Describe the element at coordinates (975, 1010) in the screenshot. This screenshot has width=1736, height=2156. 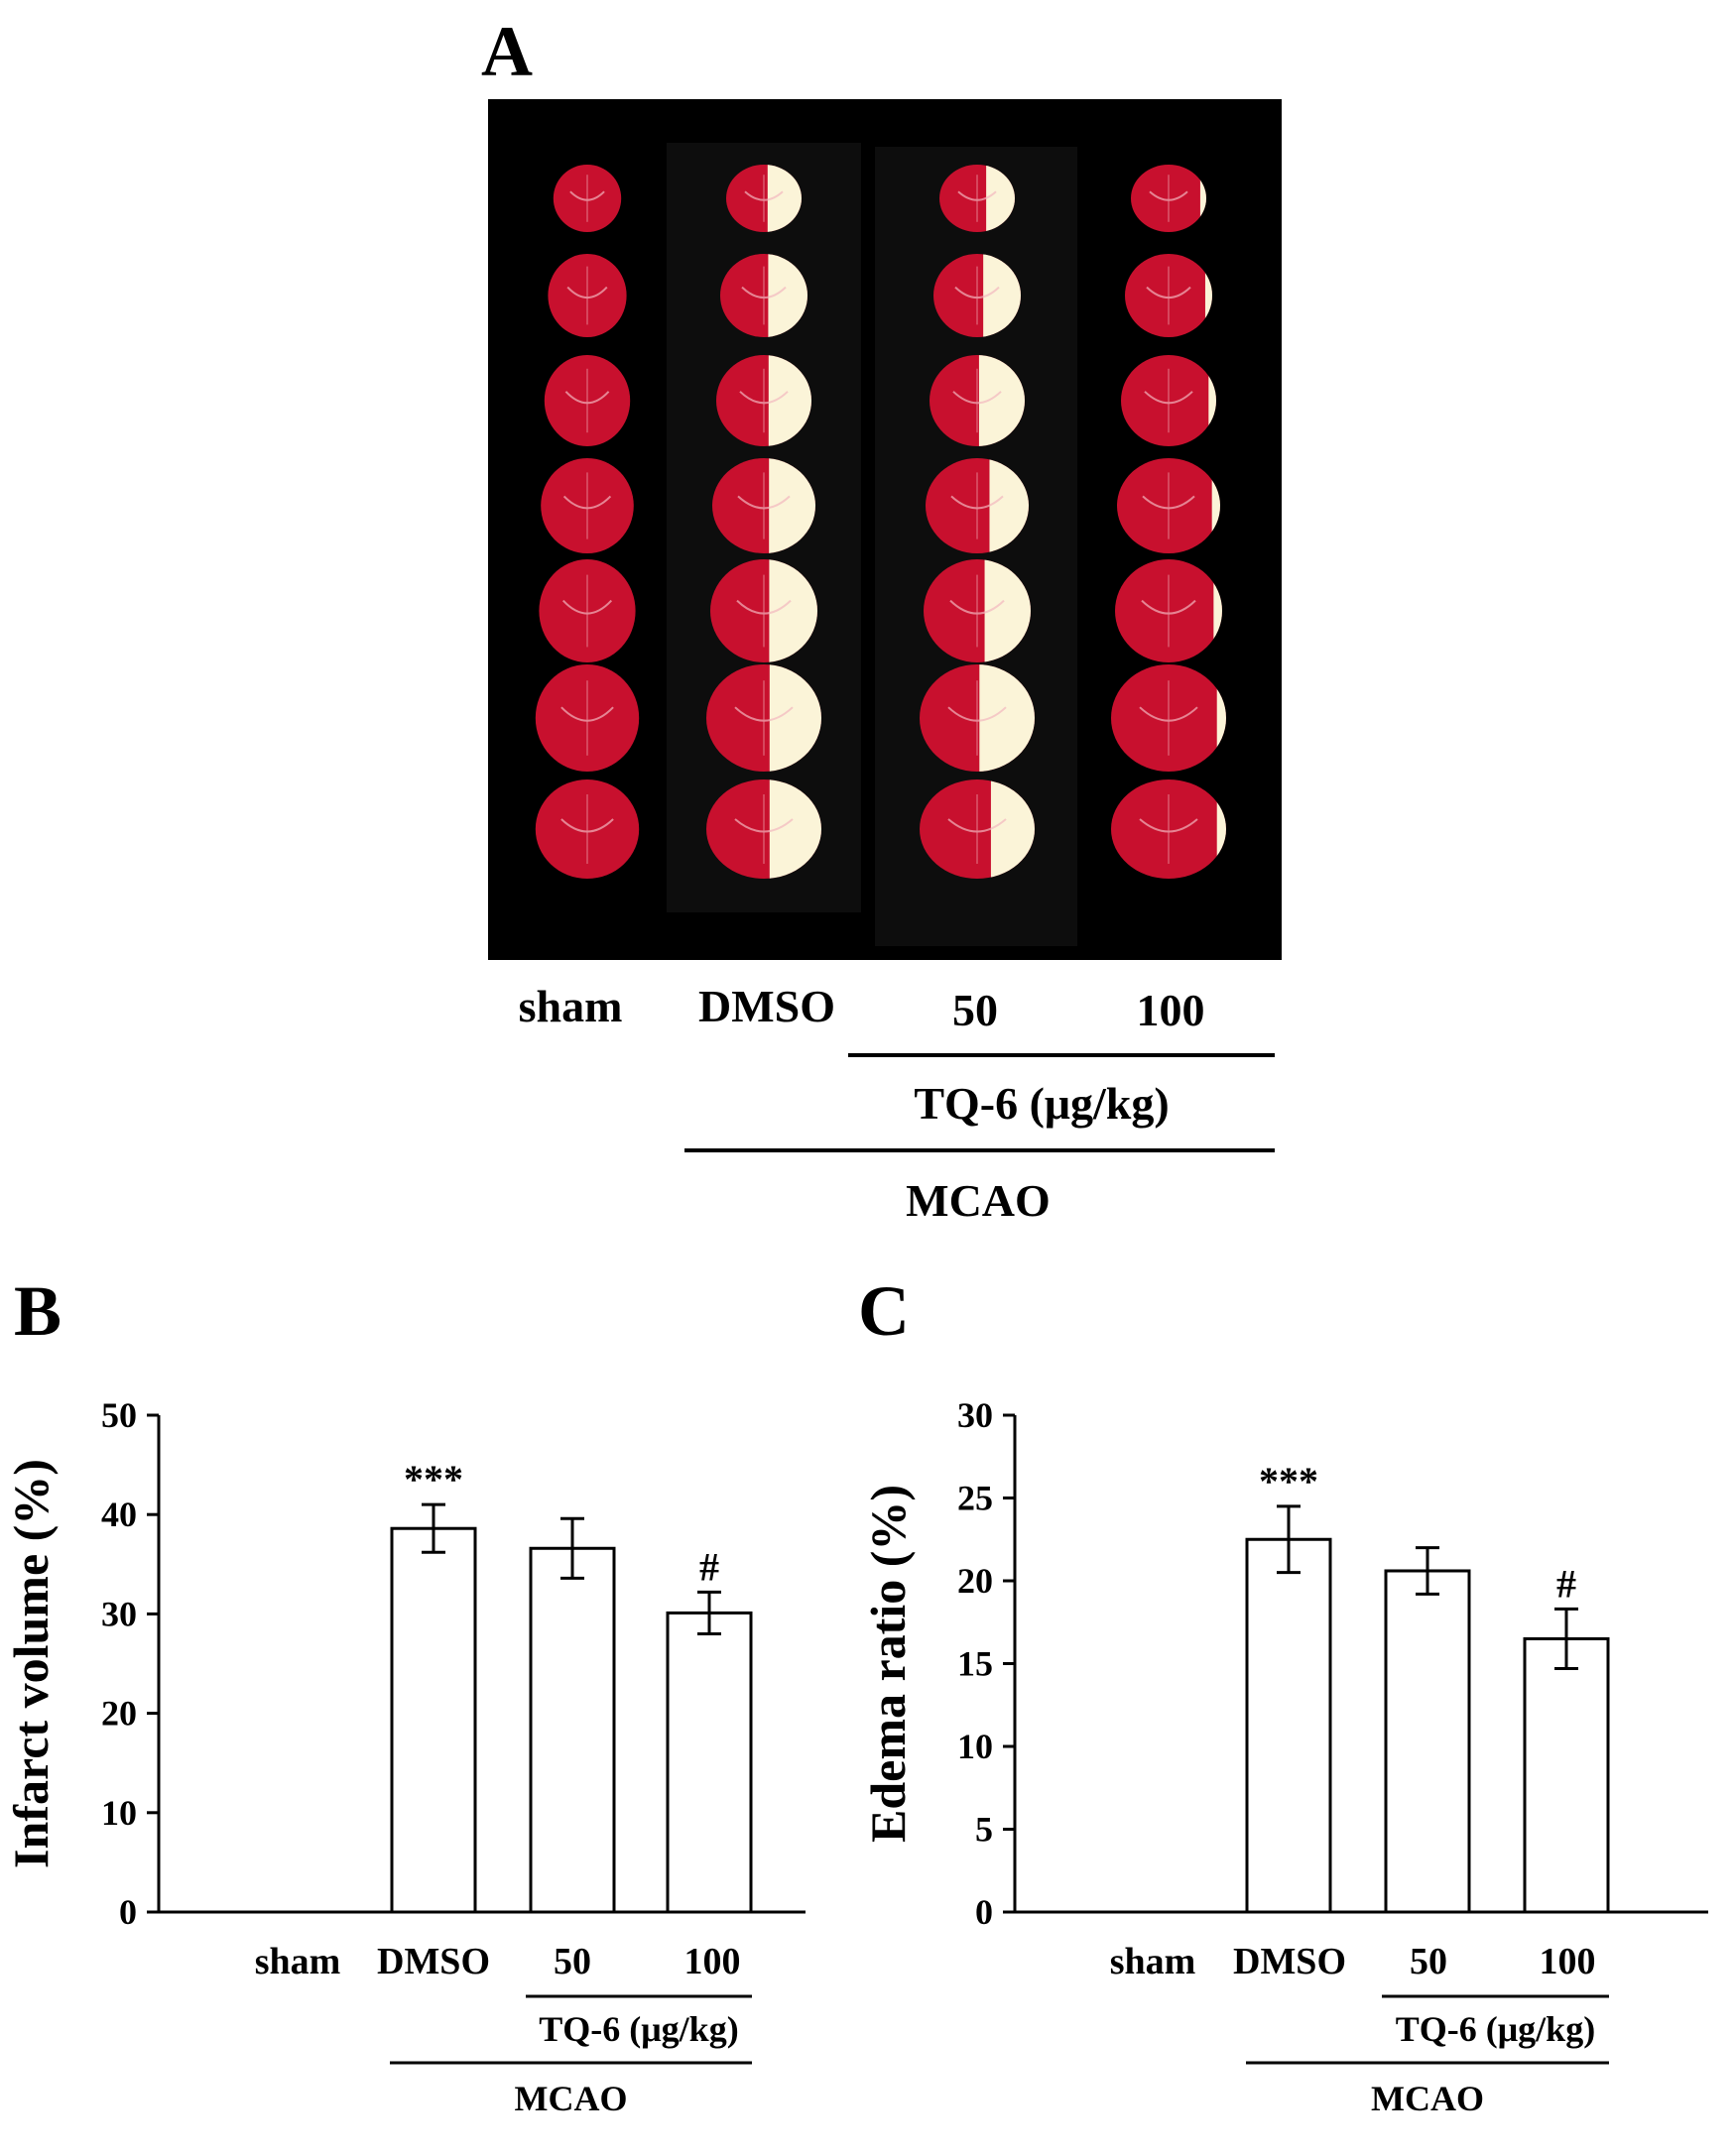
I see `group-label-50: 50` at that location.